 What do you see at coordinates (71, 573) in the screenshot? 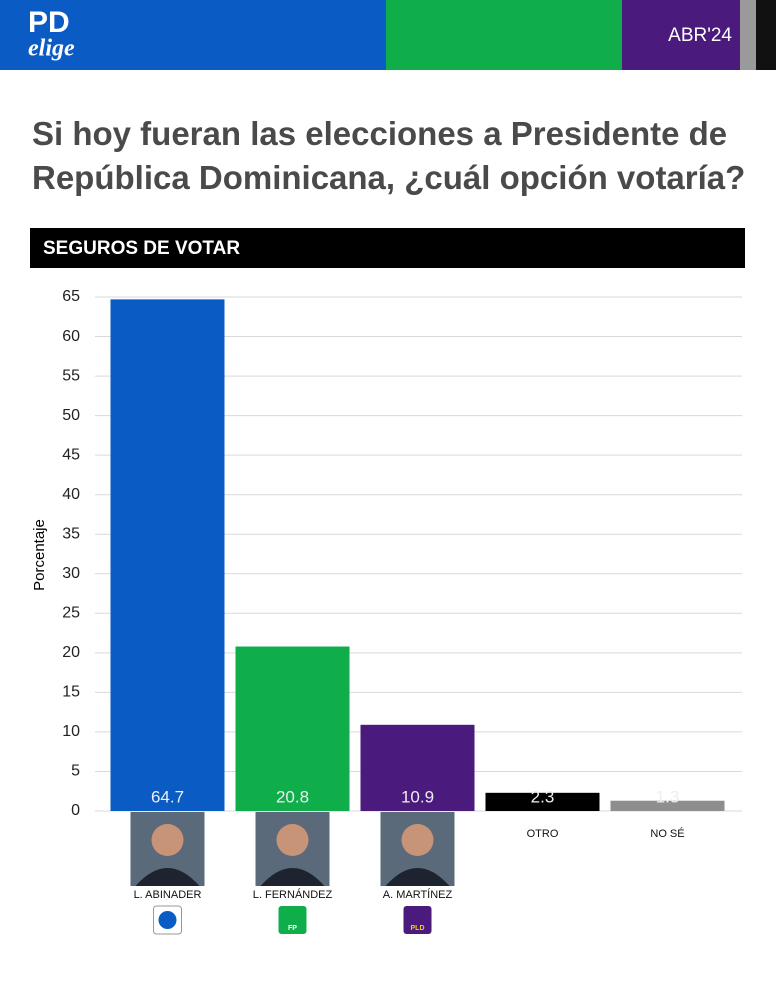
I see `y-tick-label: 30` at bounding box center [71, 573].